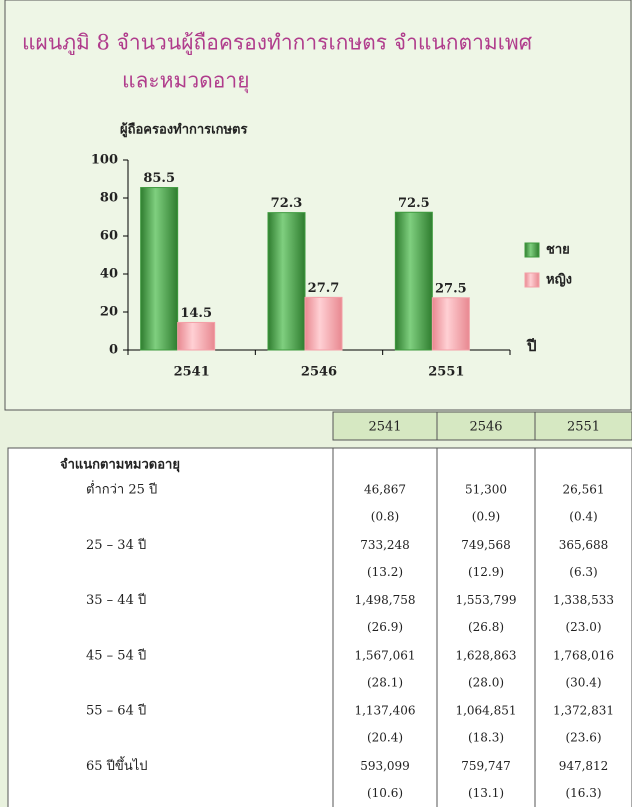  I want to click on row-label: ต่ำกว่า 25 ปี, so click(121, 489).